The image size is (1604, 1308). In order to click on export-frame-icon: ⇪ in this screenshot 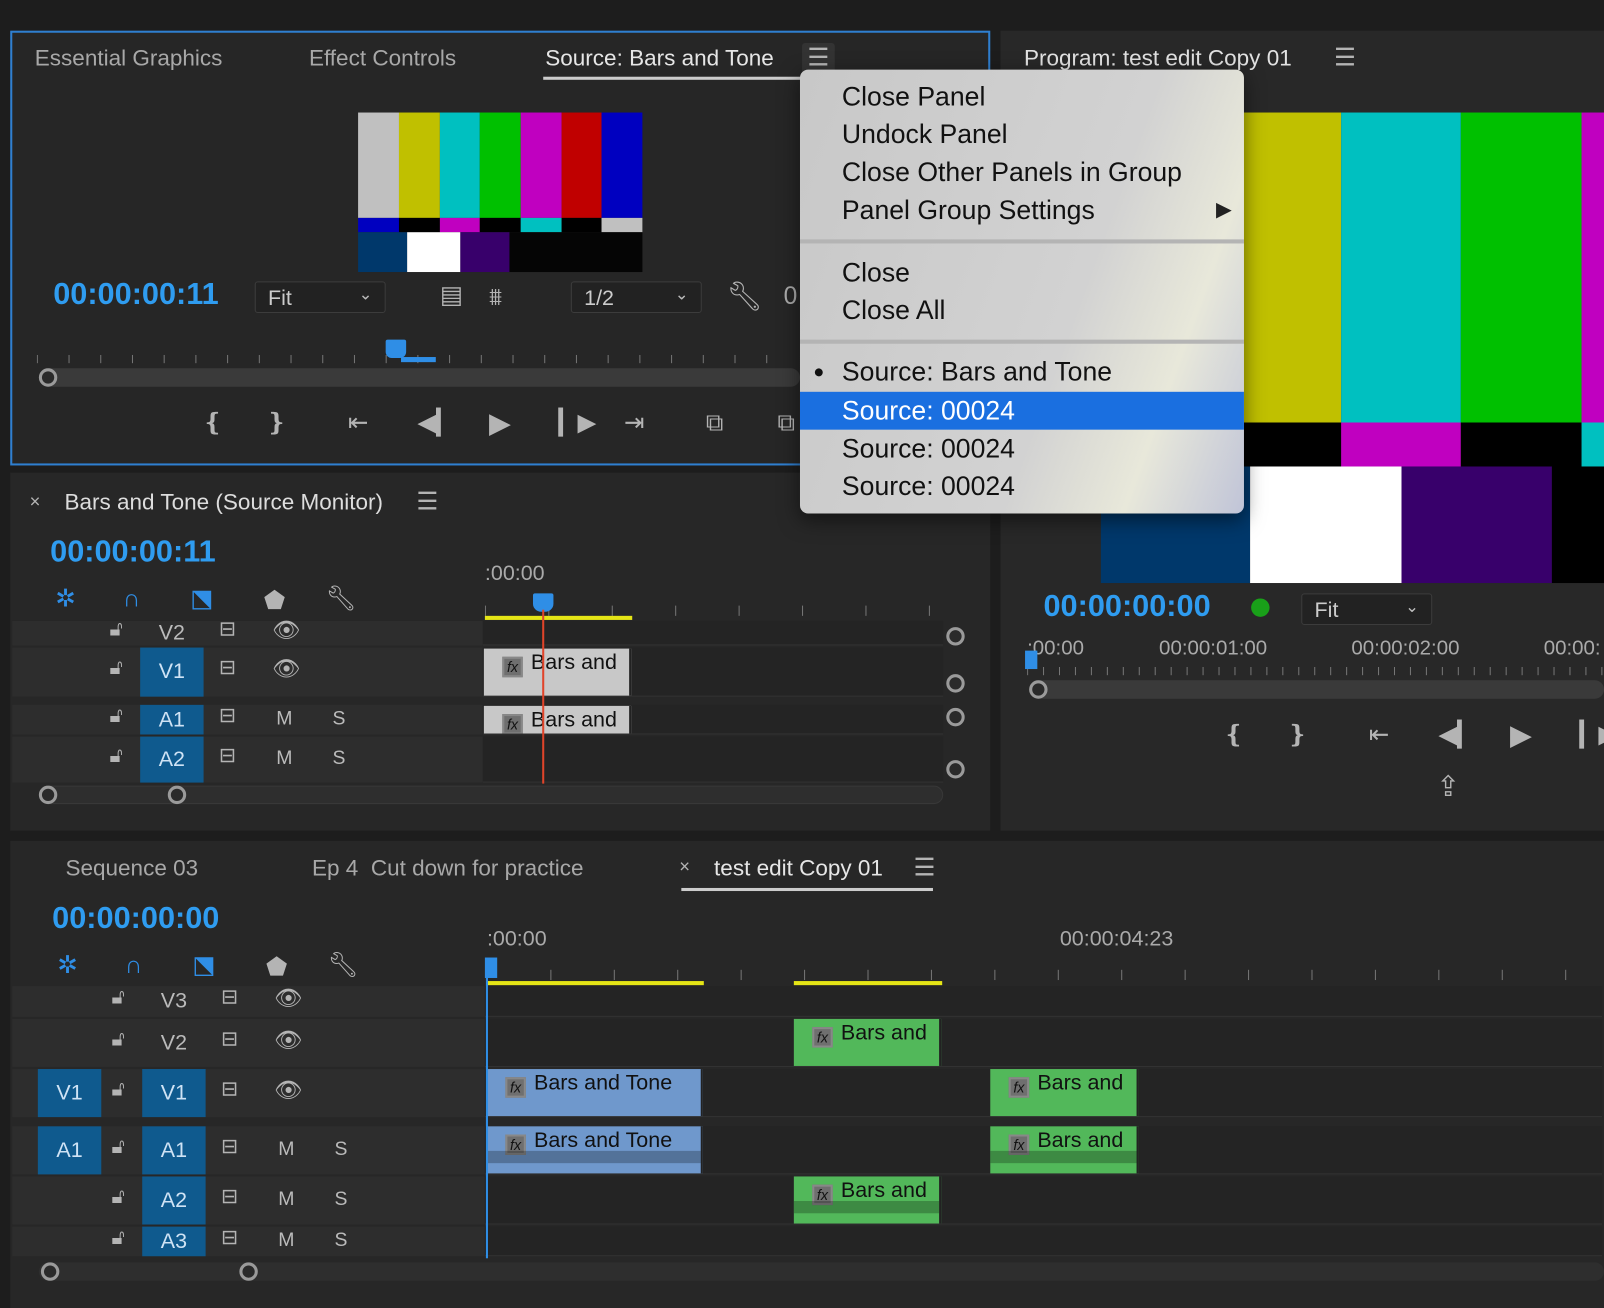, I will do `click(1448, 786)`.